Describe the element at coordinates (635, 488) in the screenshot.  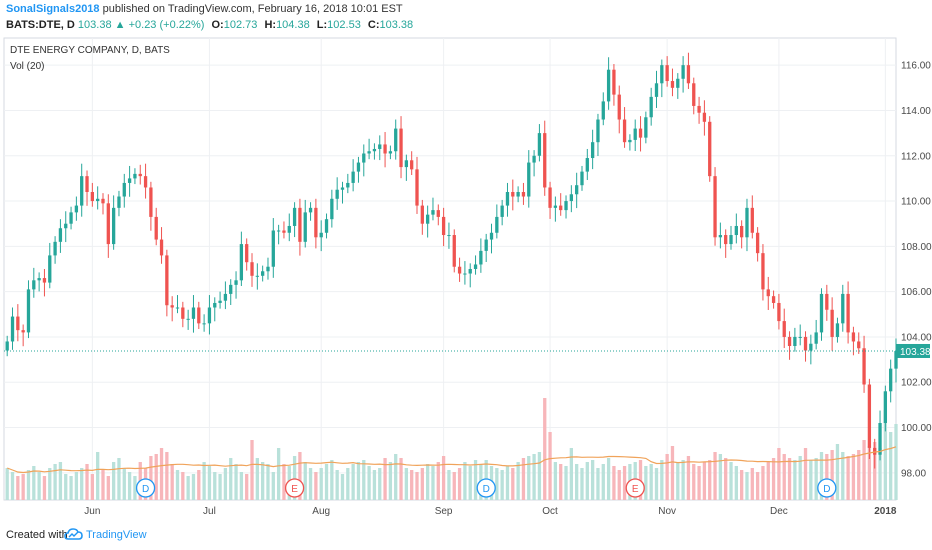
I see `earnings-marker` at that location.